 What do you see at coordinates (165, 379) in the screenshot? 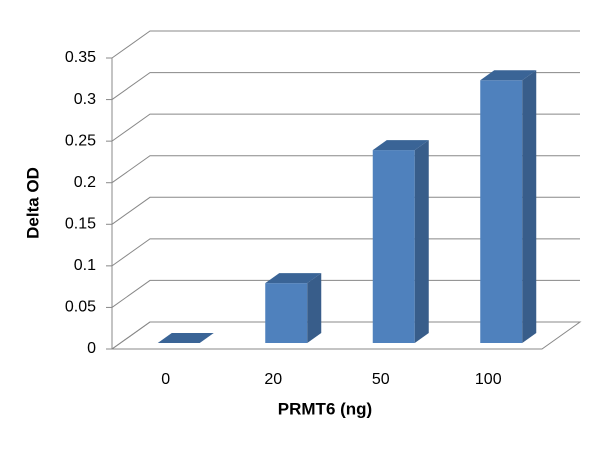
I see `x-tick-label: 0` at bounding box center [165, 379].